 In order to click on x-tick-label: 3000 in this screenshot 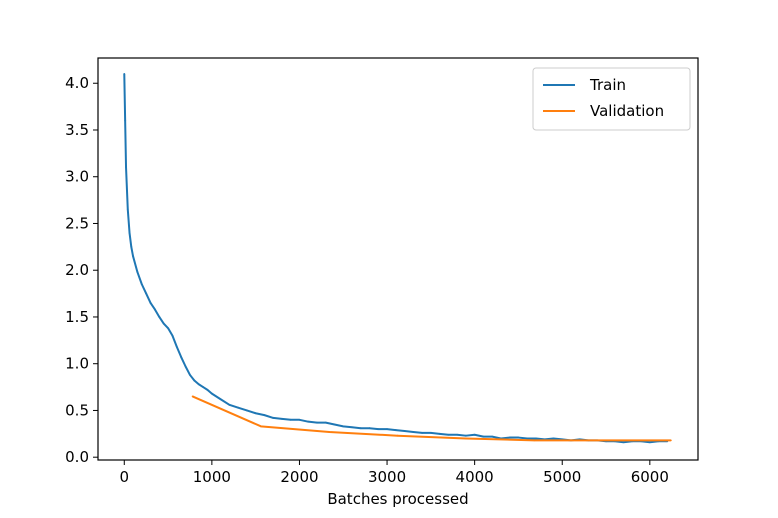, I will do `click(387, 477)`.